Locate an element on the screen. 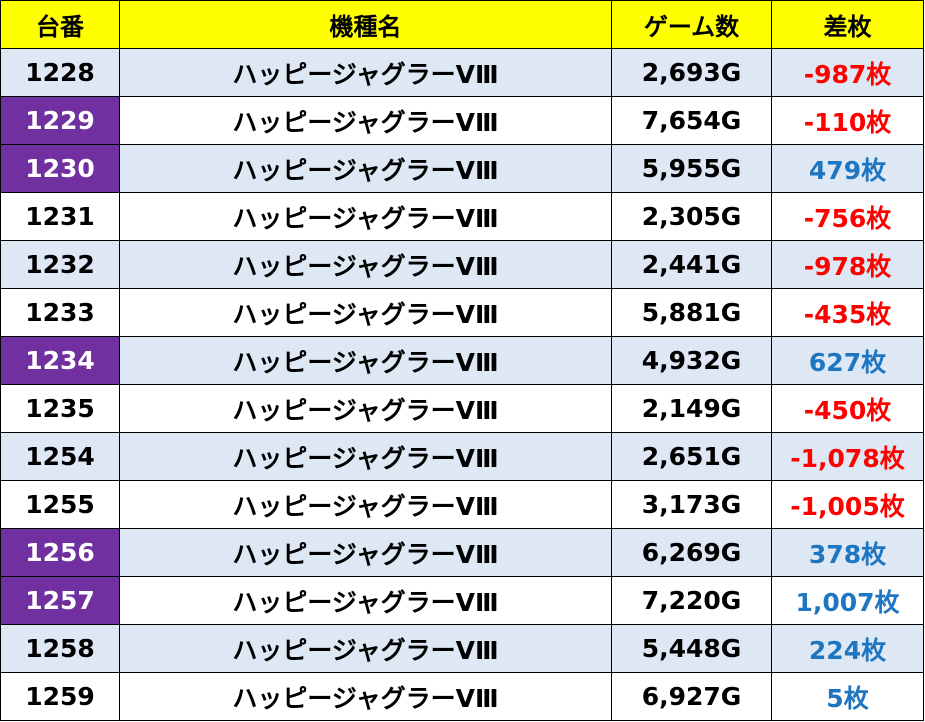 Image resolution: width=925 pixels, height=722 pixels. game-count-cell: 5,448G is located at coordinates (691, 648).